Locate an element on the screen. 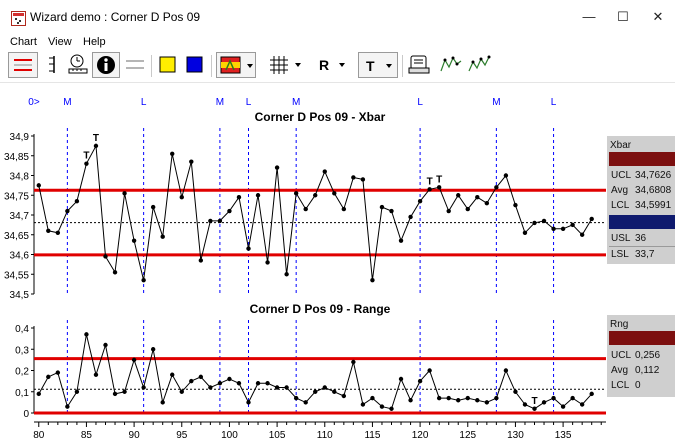  xbar-y-tick-label: 34,6 is located at coordinates (20, 256).